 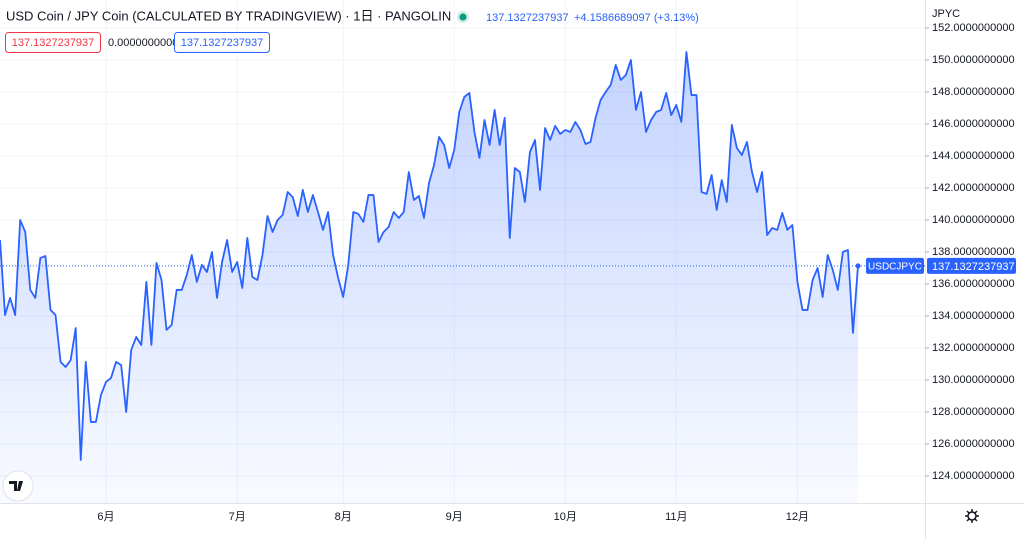 What do you see at coordinates (973, 380) in the screenshot?
I see `y-tick-label: 130.0000000000` at bounding box center [973, 380].